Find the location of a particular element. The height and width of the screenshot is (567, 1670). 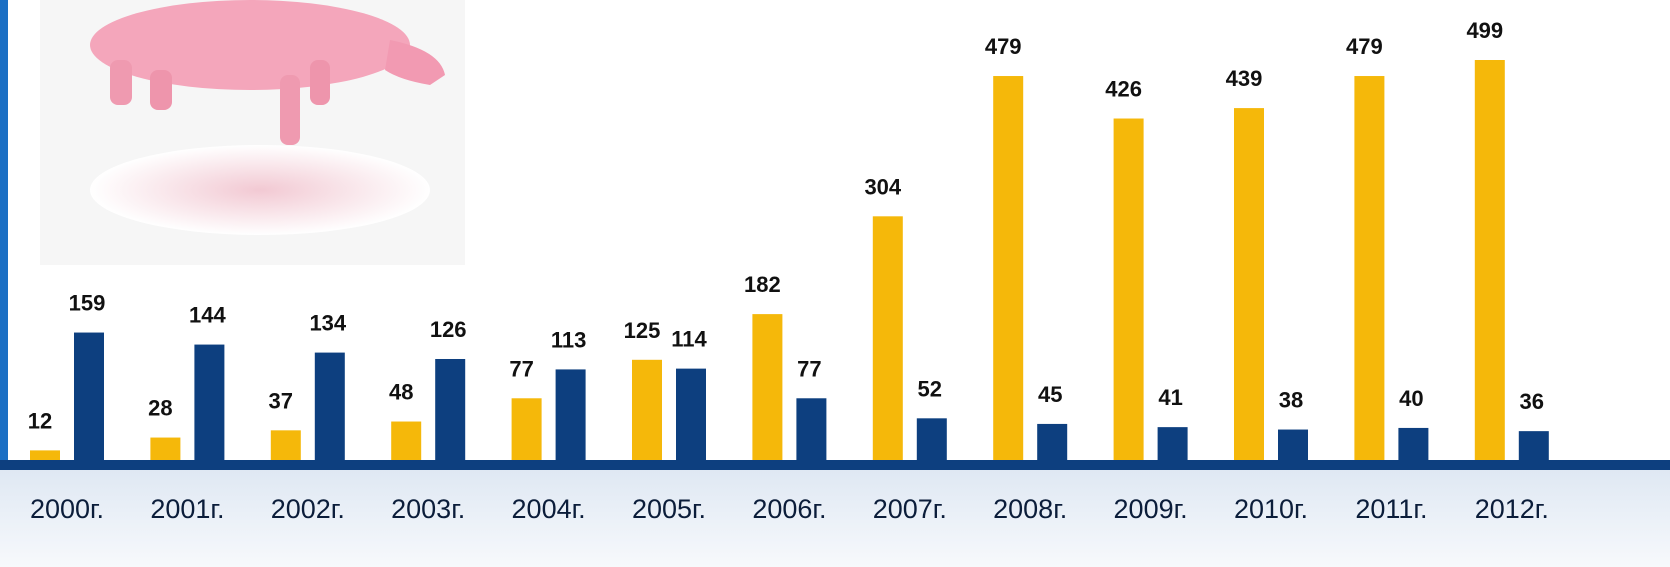

value-label: 28 is located at coordinates (160, 408).